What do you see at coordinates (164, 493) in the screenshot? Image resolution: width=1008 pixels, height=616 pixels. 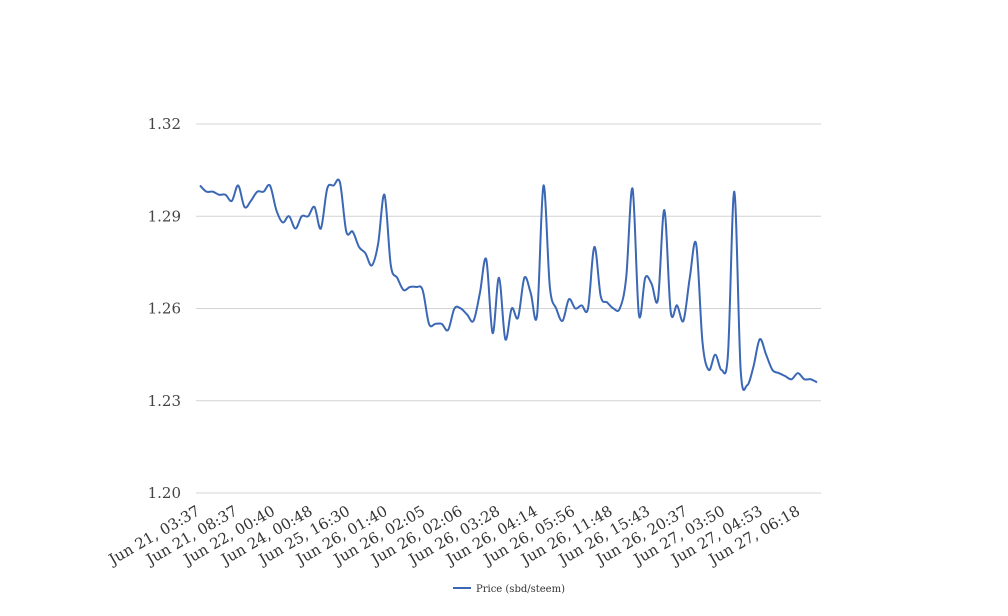 I see `y-tick-label: 1.20` at bounding box center [164, 493].